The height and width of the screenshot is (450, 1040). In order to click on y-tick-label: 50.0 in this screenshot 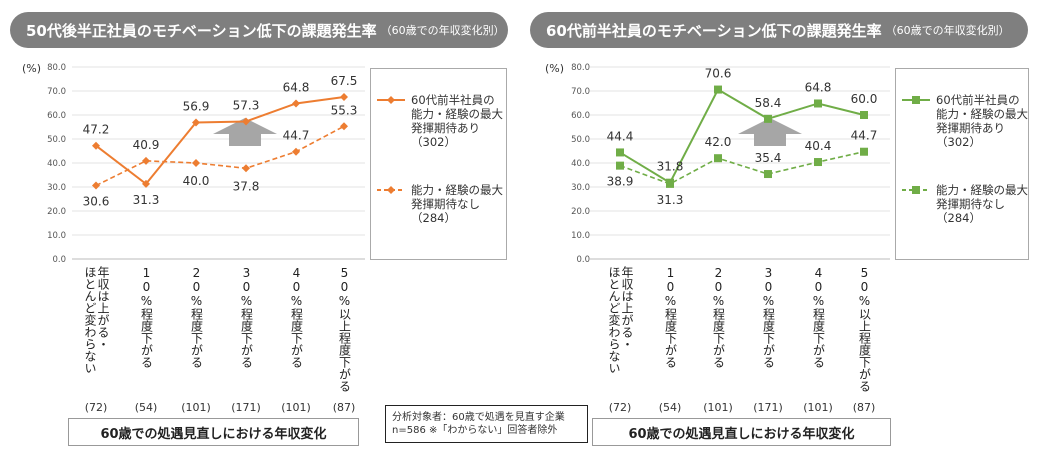, I will do `click(56, 140)`.